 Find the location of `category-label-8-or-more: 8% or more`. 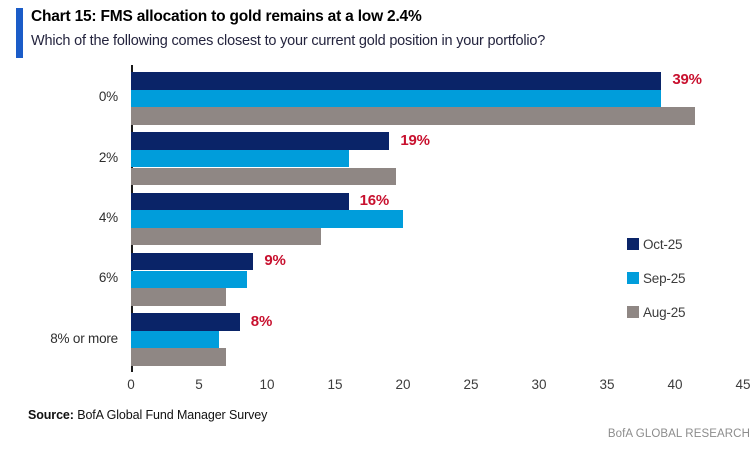

category-label-8-or-more: 8% or more is located at coordinates (84, 338).